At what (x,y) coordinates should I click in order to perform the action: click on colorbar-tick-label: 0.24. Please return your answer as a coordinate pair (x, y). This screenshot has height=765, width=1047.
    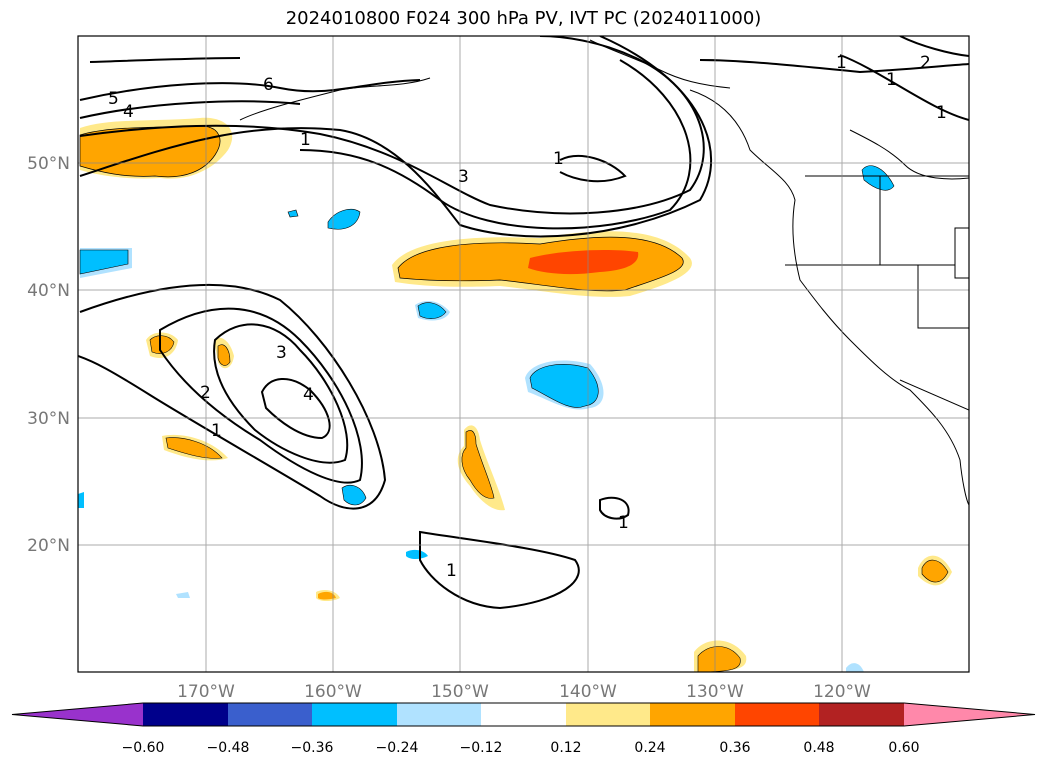
    Looking at the image, I should click on (649, 748).